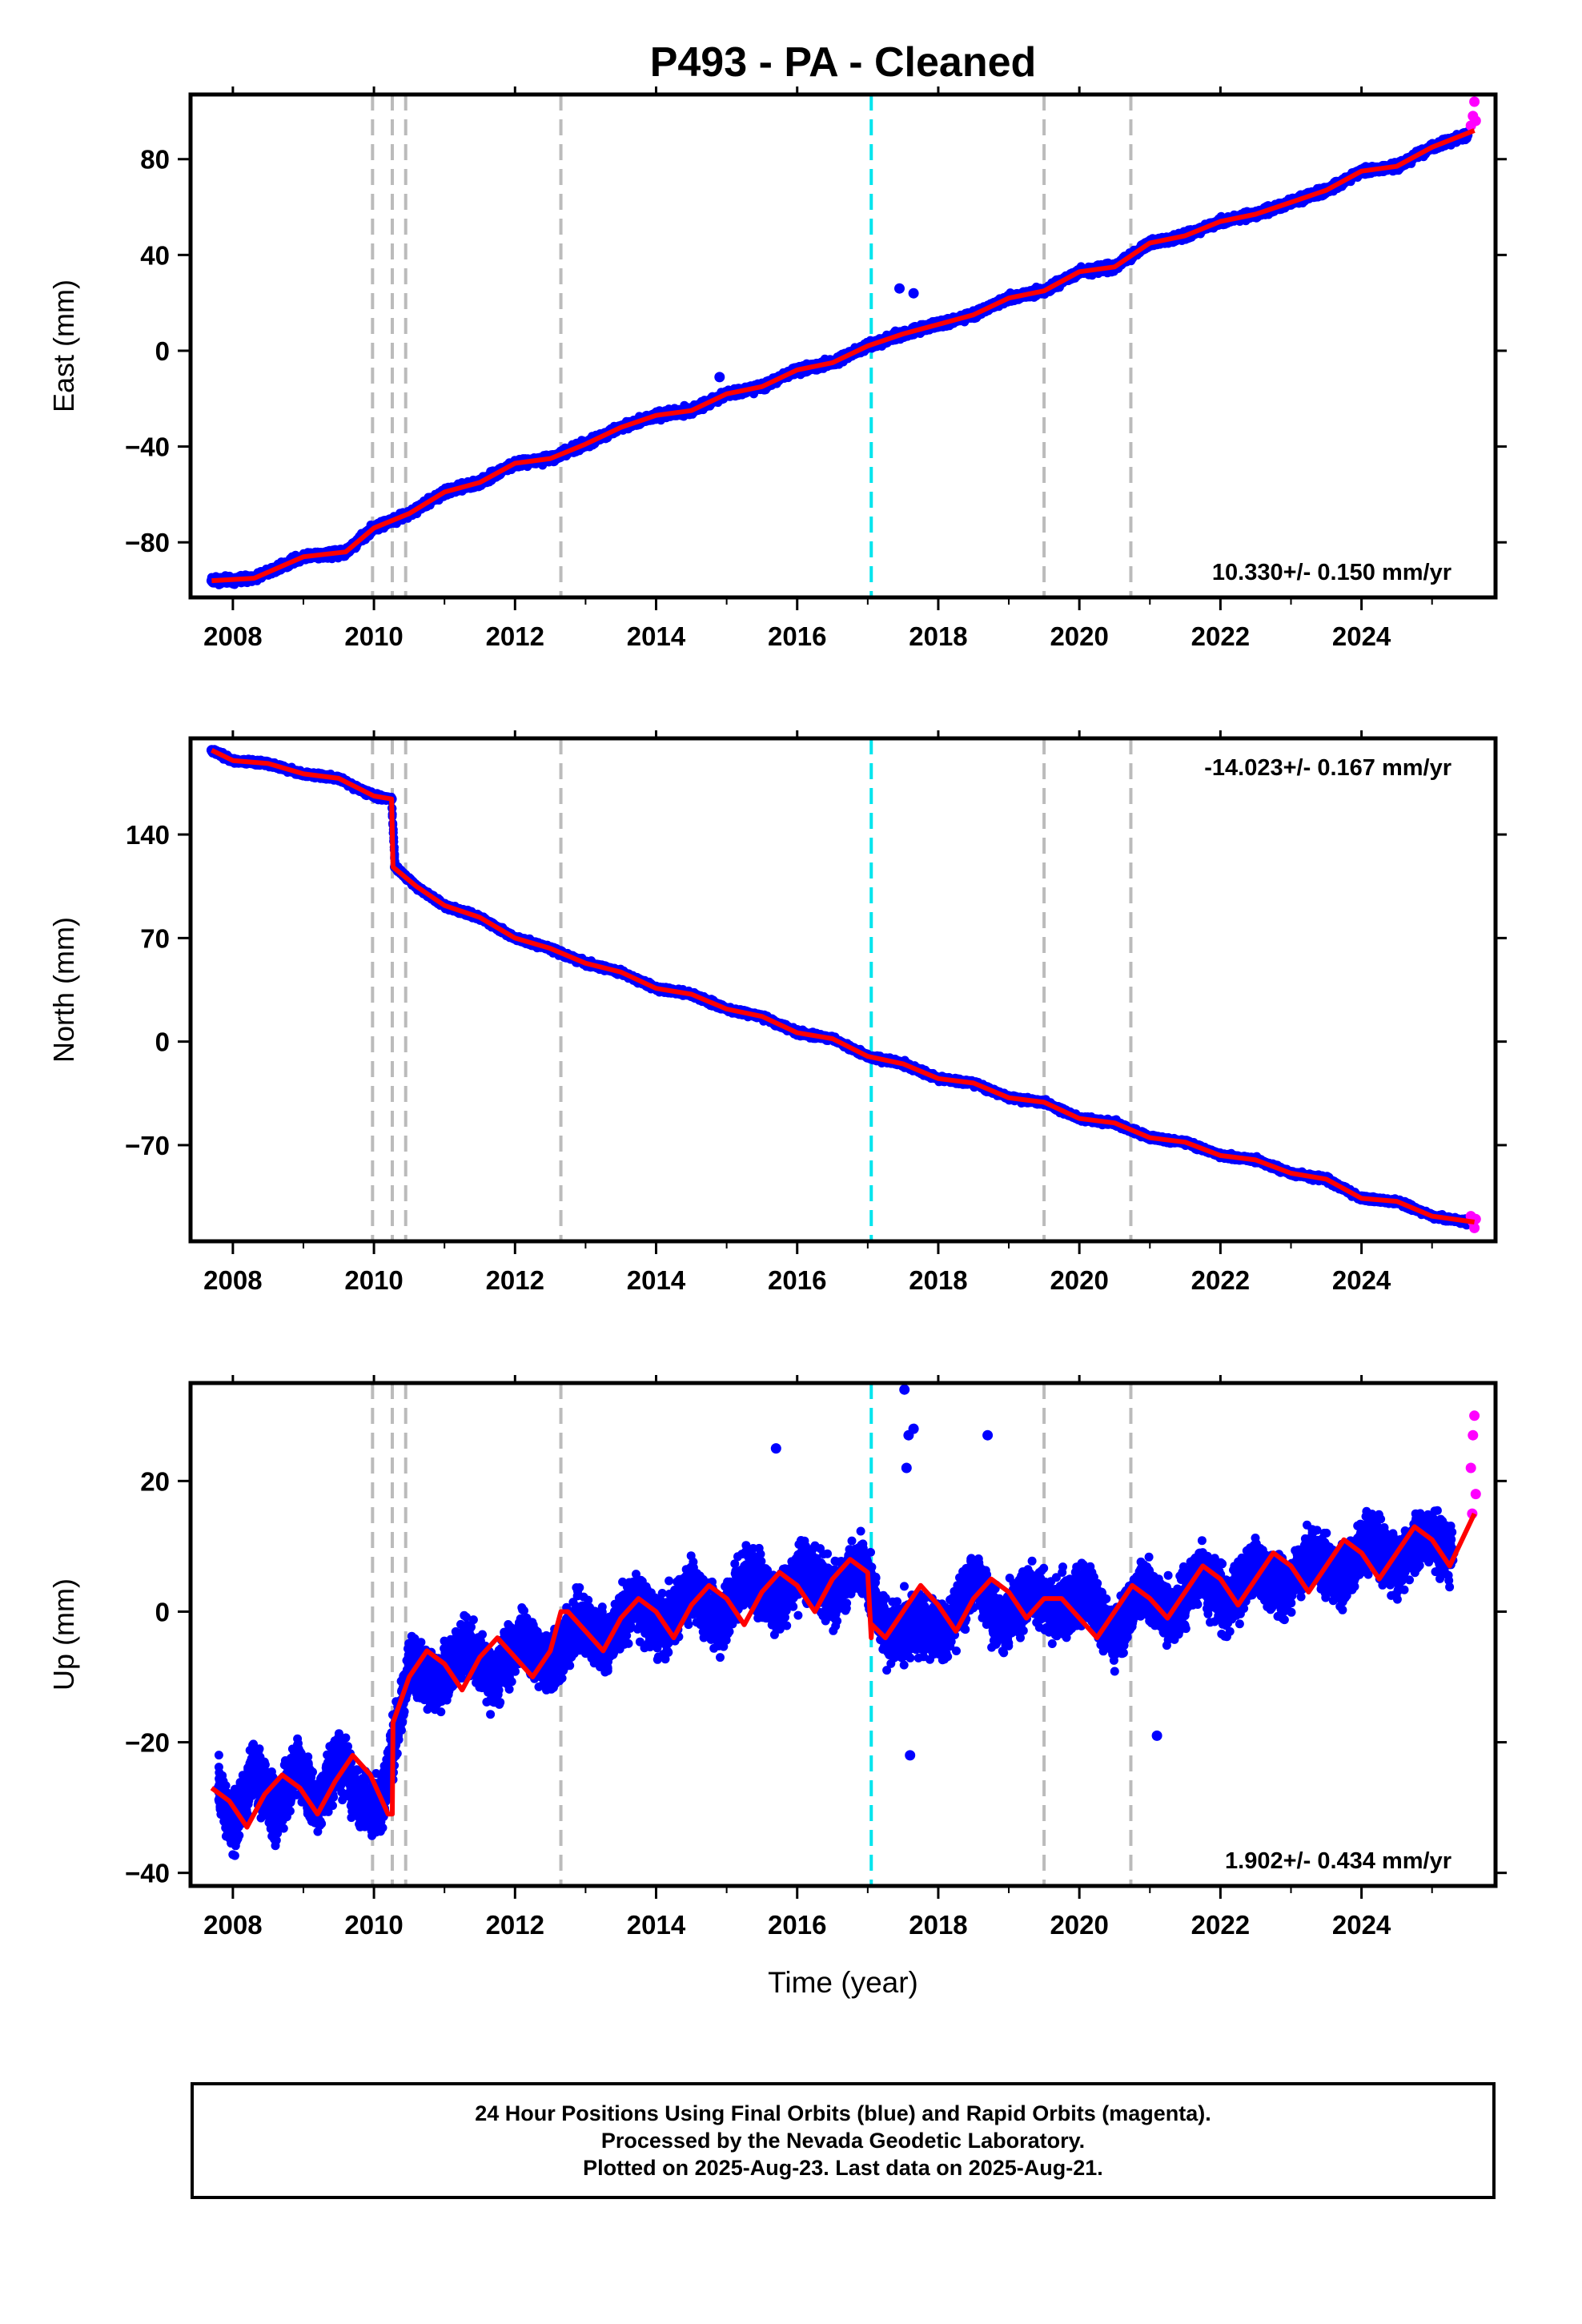 This screenshot has width=1582, height=2324. What do you see at coordinates (64, 345) in the screenshot?
I see `y-axis-label: East (mm)` at bounding box center [64, 345].